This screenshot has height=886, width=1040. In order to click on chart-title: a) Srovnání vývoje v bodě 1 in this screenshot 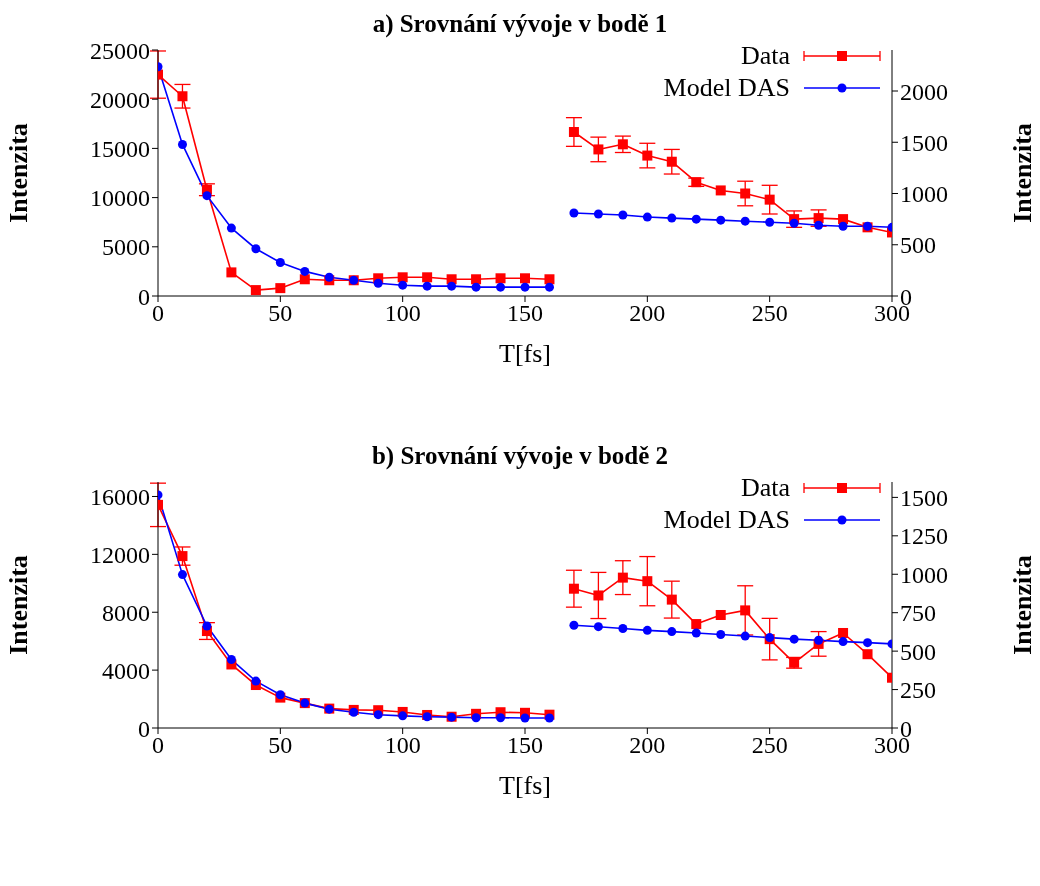, I will do `click(520, 23)`.